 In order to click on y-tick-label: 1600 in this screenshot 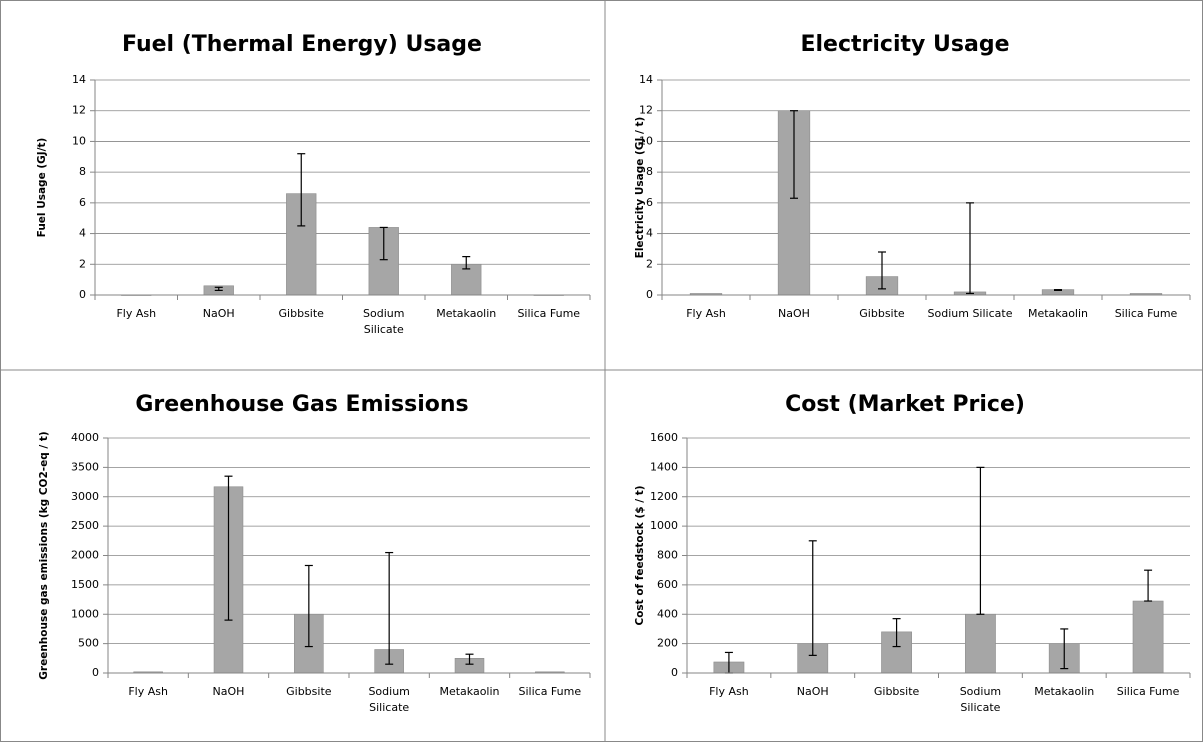, I will do `click(664, 437)`.